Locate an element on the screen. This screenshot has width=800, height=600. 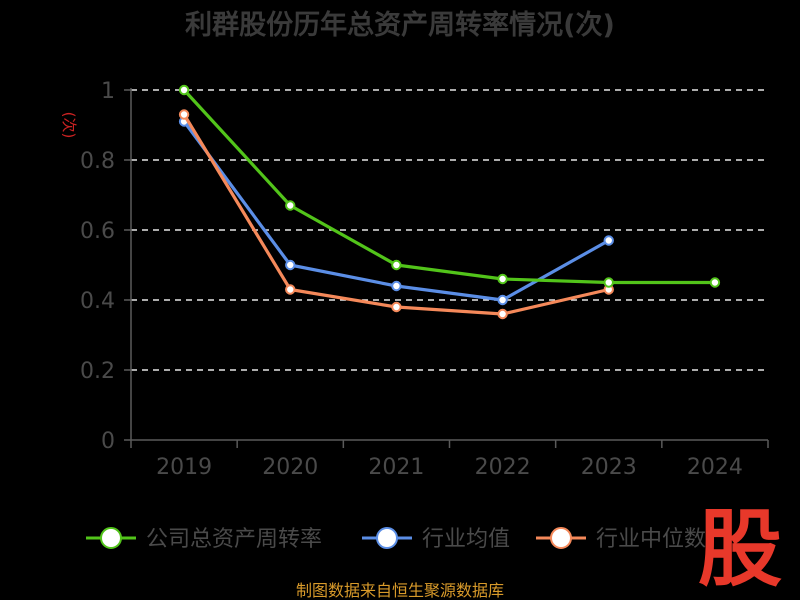
x-tick-label: 2022 is located at coordinates (503, 467).